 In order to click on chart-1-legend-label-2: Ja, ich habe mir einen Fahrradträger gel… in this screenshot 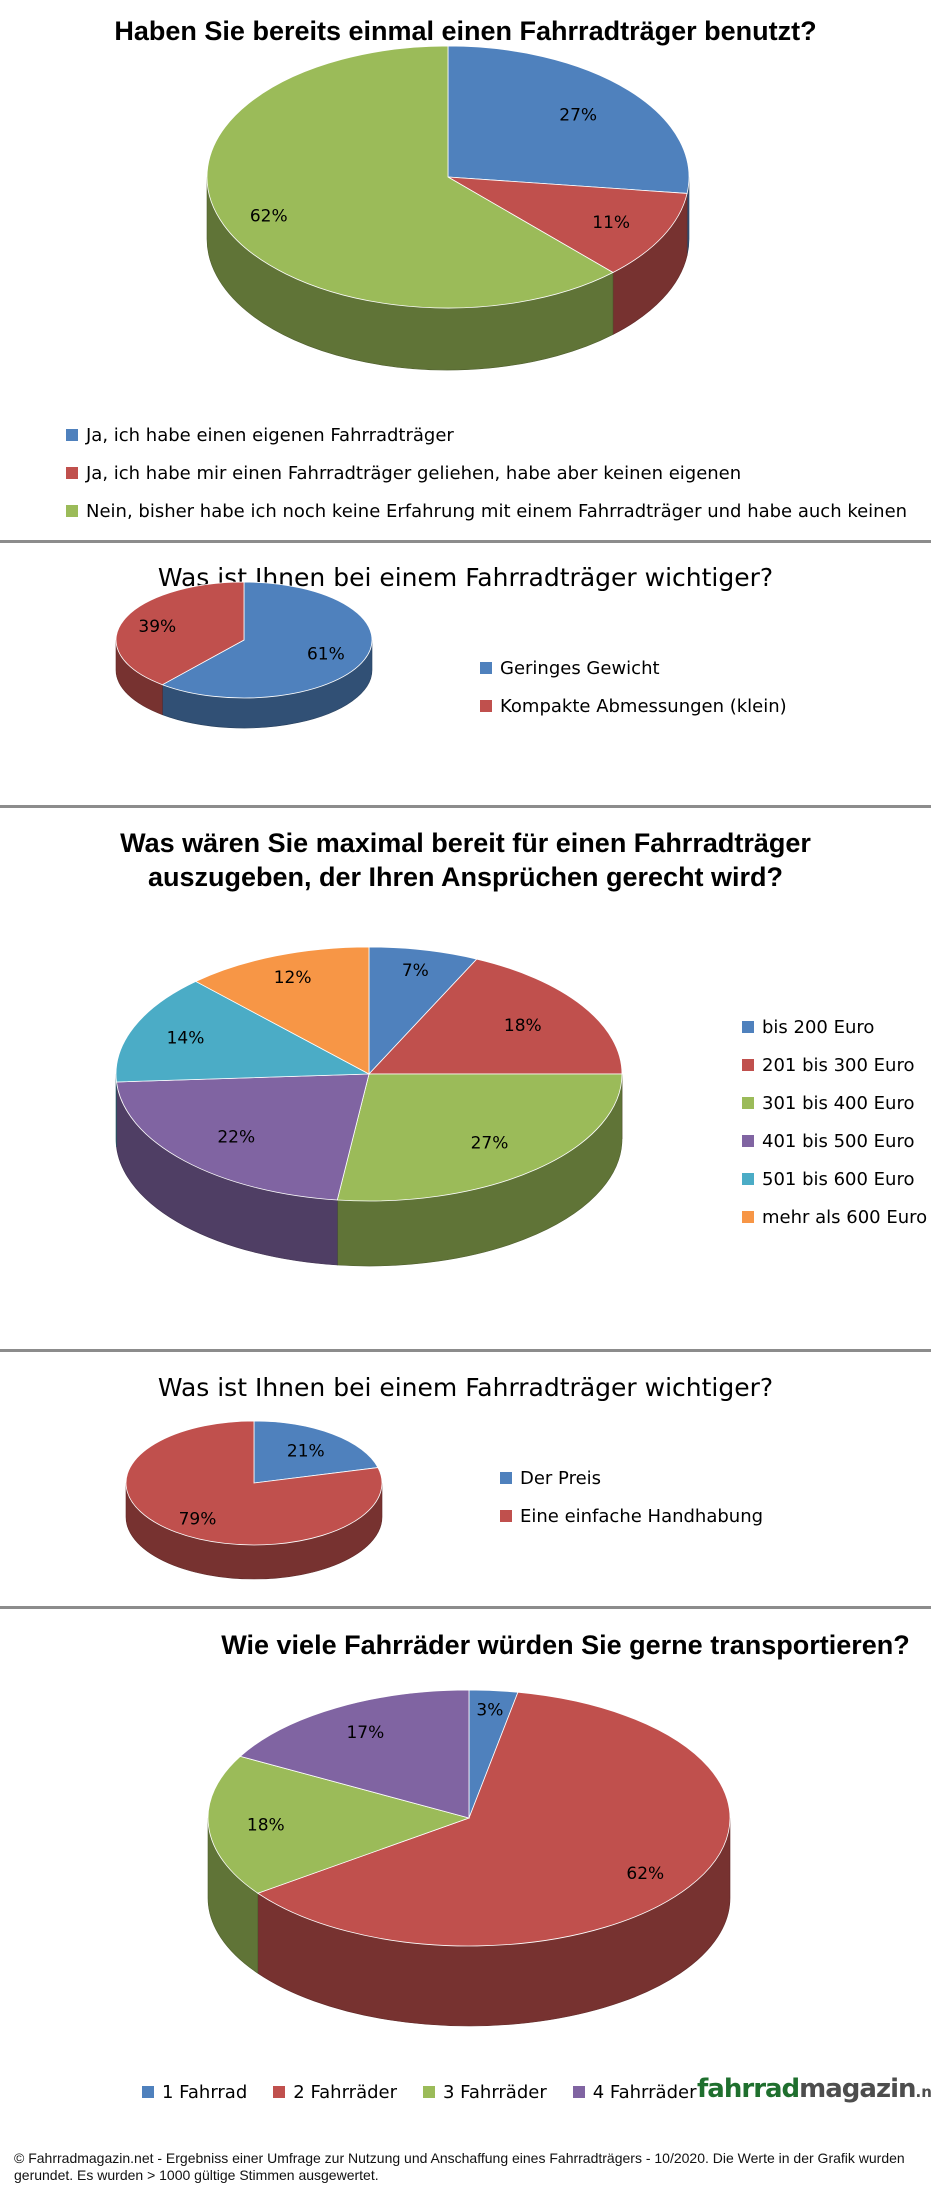, I will do `click(414, 473)`.